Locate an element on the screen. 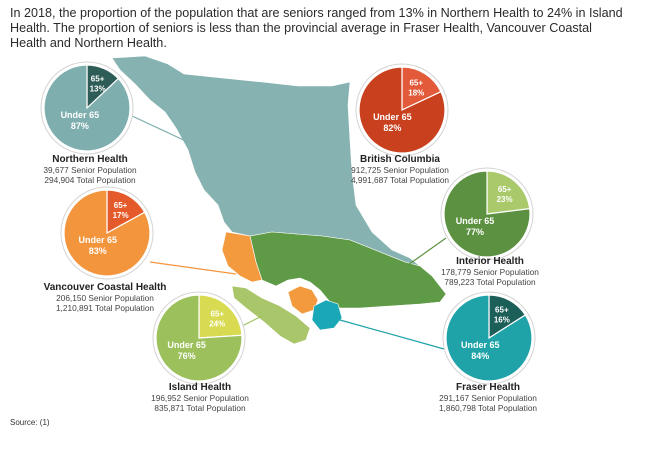 The image size is (646, 450). pie-value-coastal-seniors: 17% is located at coordinates (121, 215).